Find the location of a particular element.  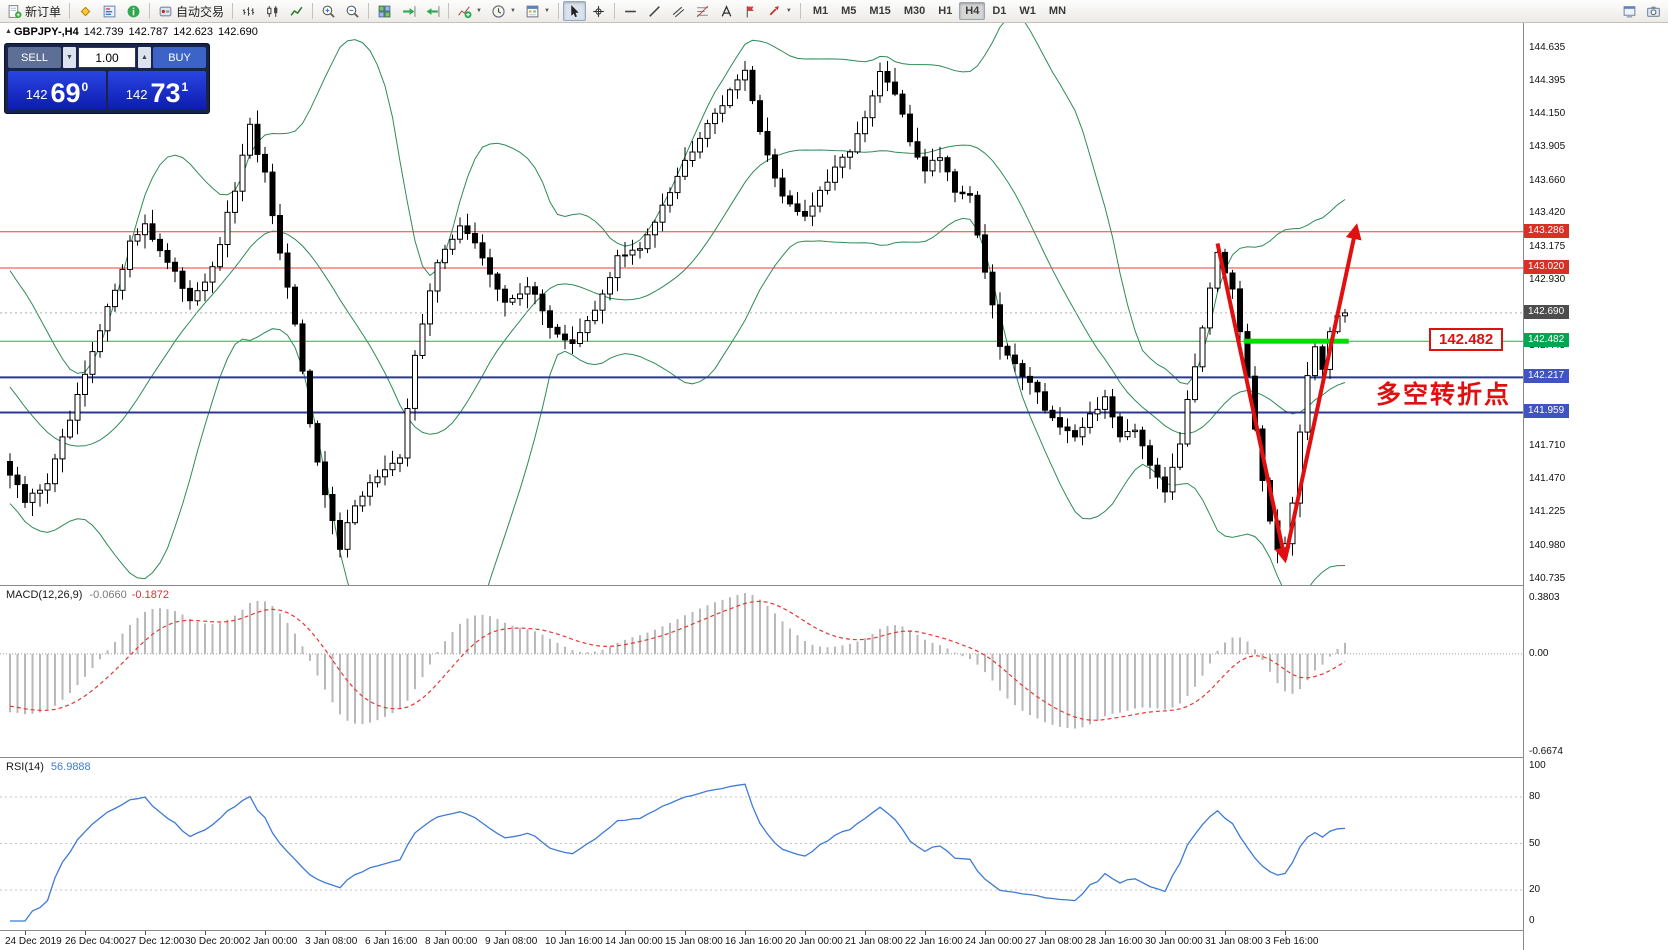

timeframe-m30: M30 is located at coordinates (914, 11).